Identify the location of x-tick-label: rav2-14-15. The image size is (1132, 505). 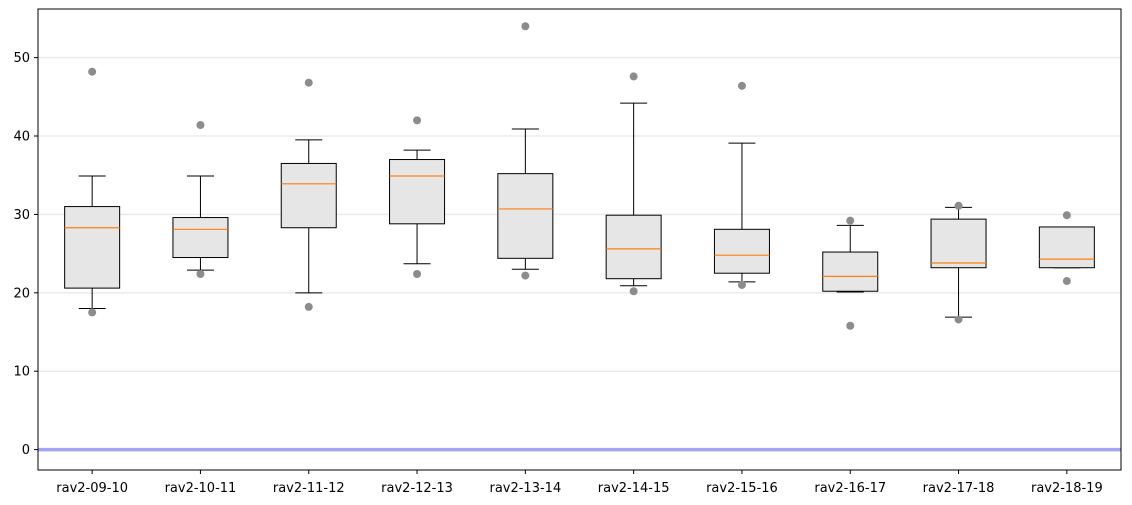
(634, 488).